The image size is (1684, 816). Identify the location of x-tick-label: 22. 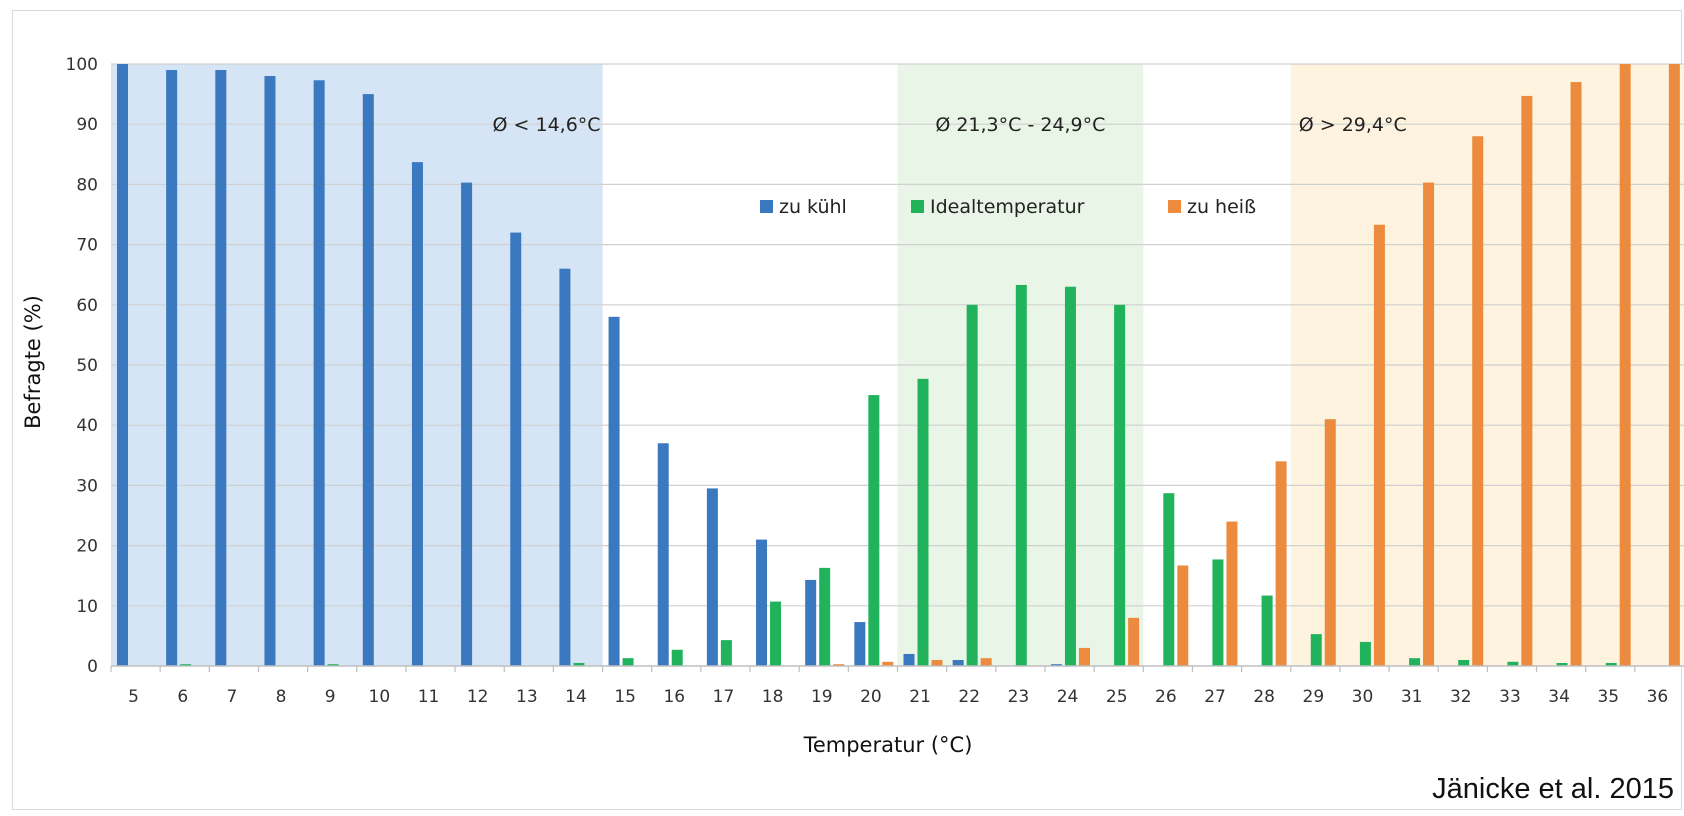
(969, 697).